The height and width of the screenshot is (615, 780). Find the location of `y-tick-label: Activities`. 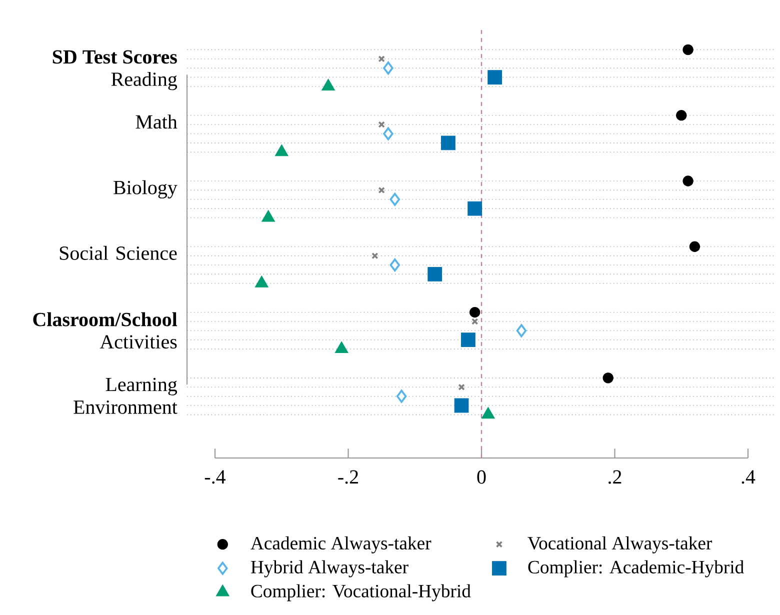

y-tick-label: Activities is located at coordinates (138, 342).